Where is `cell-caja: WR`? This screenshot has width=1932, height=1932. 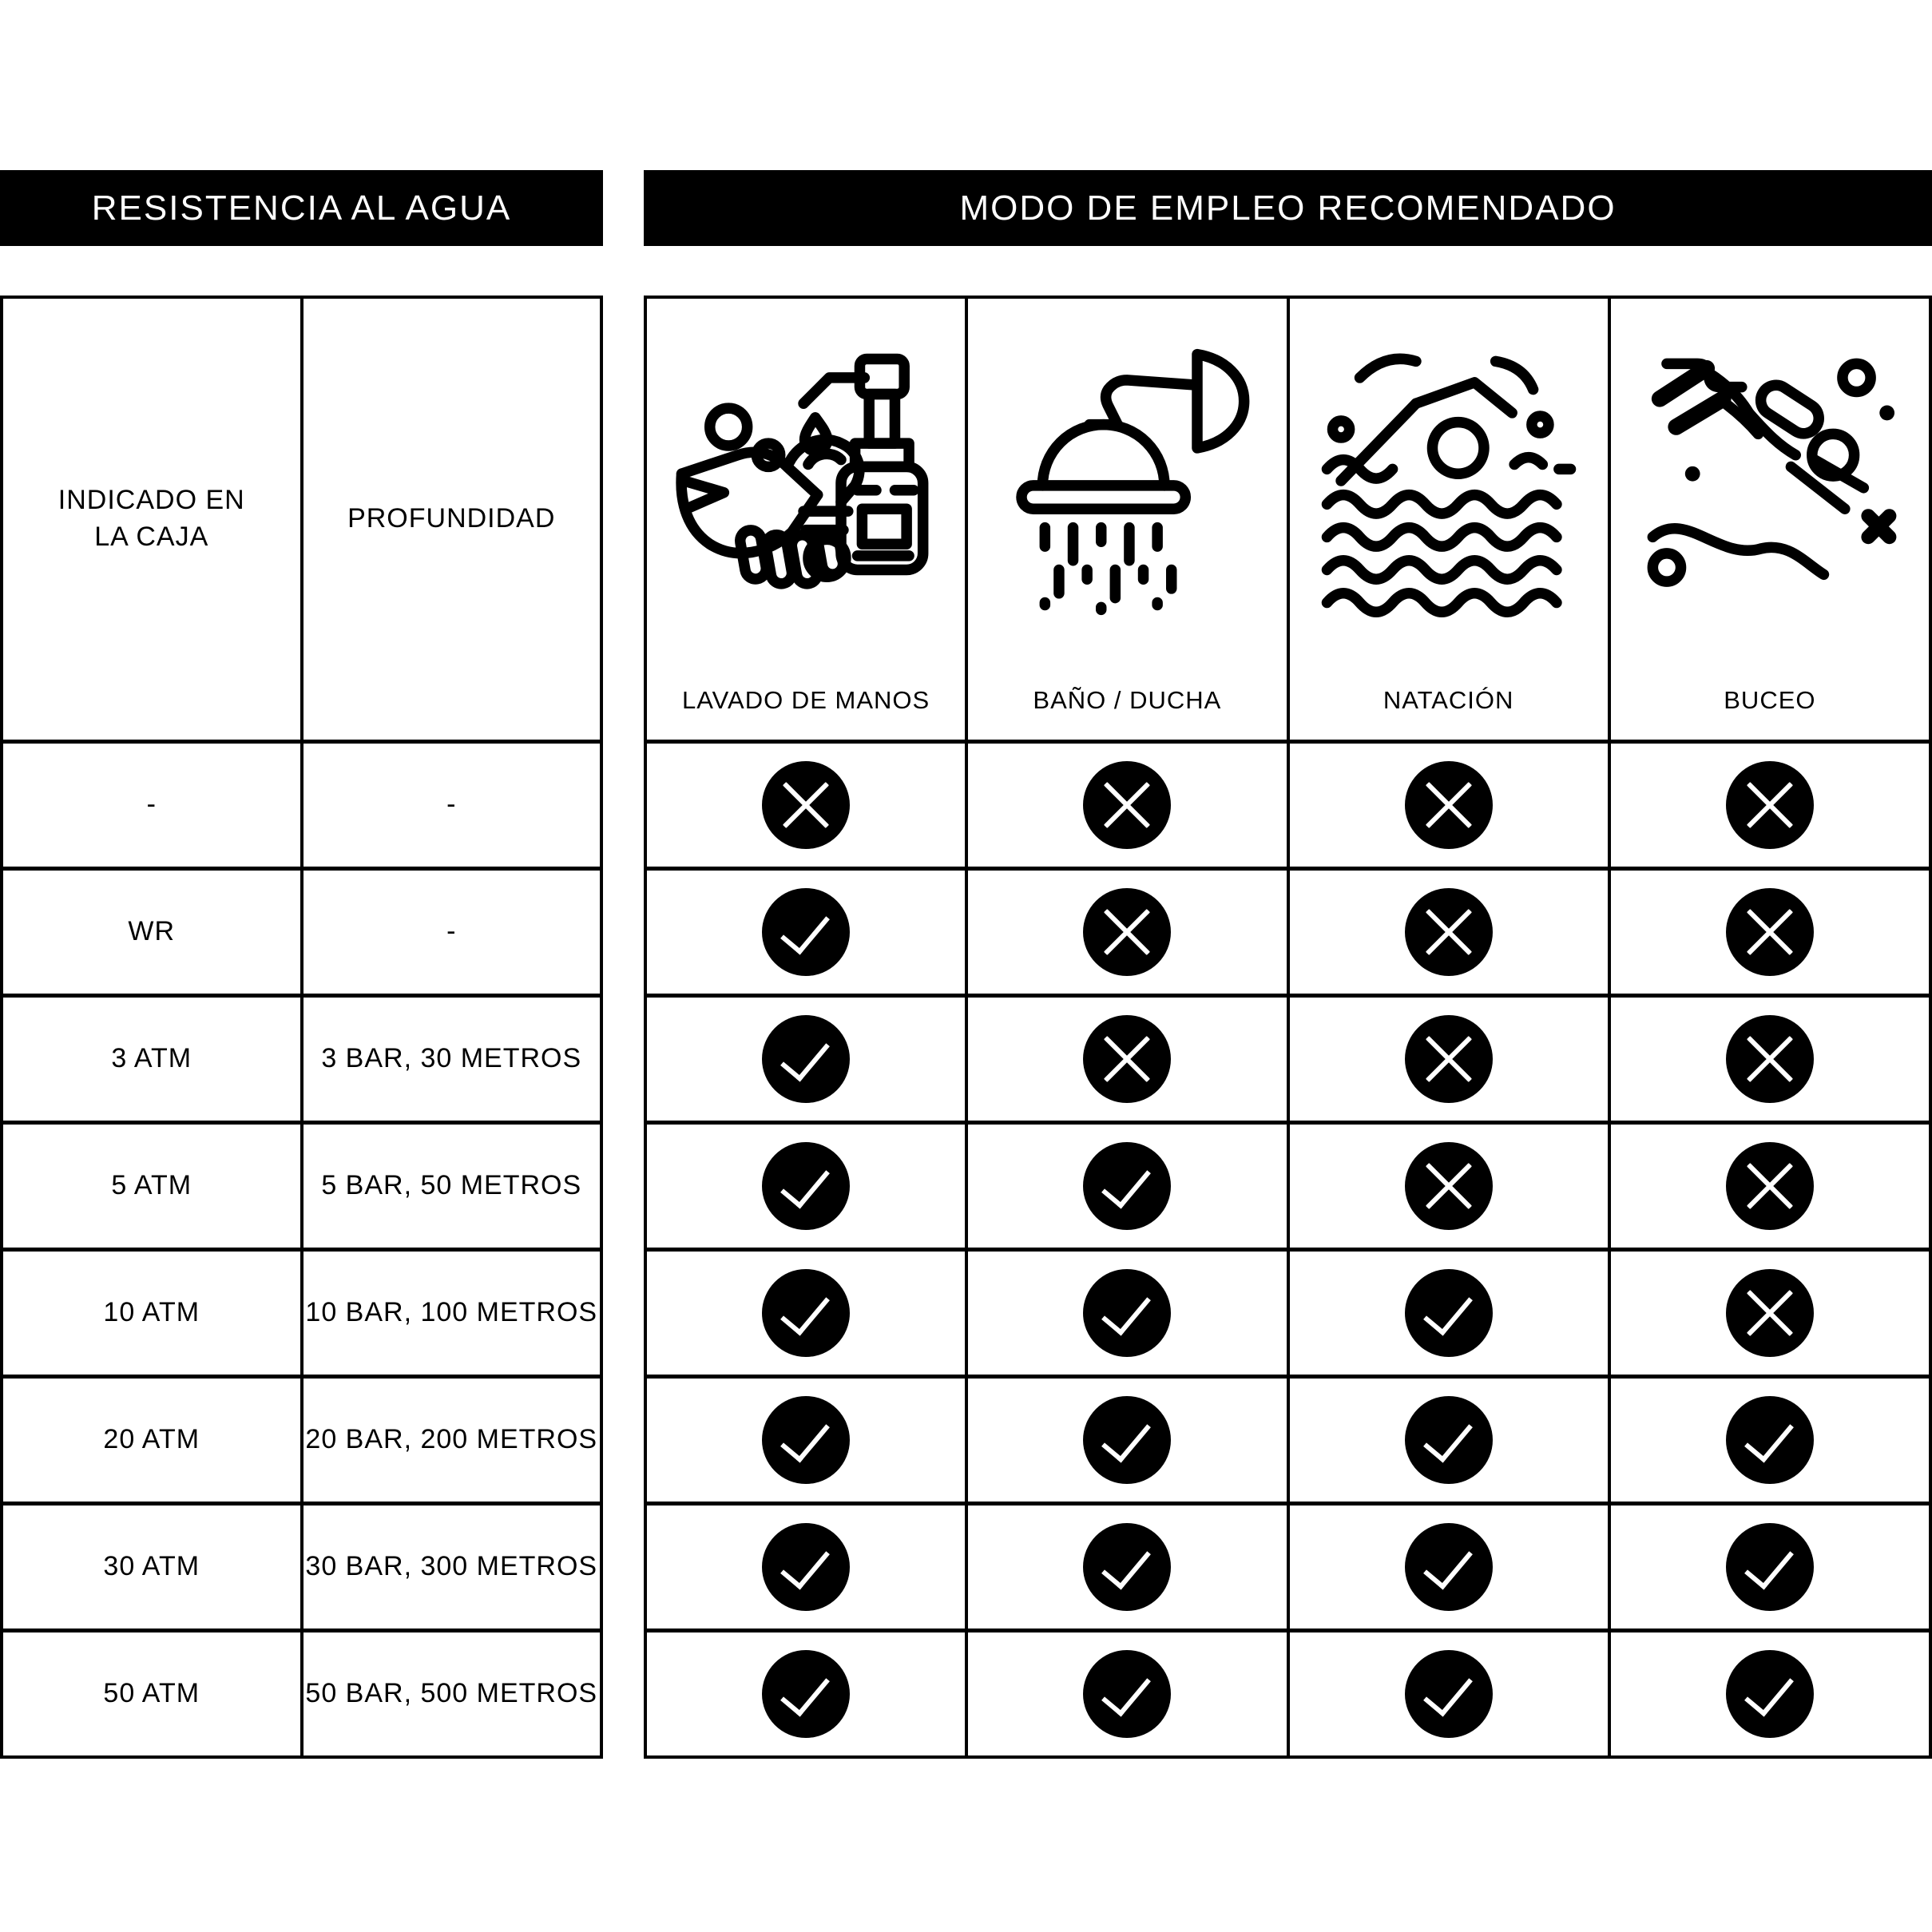 cell-caja: WR is located at coordinates (151, 933).